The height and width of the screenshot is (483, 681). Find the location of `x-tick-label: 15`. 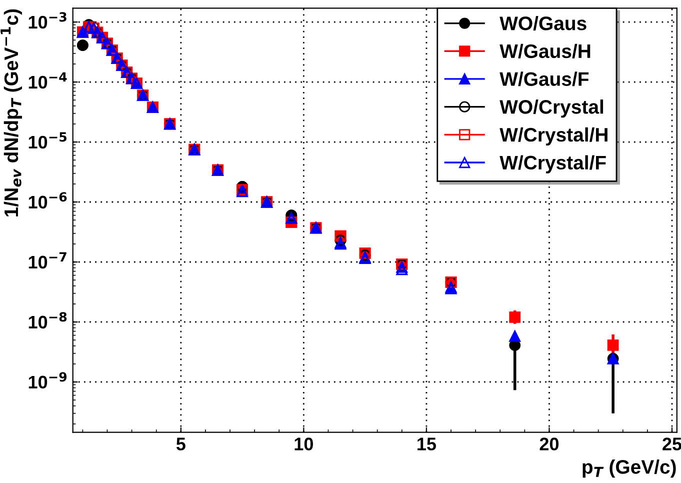

x-tick-label: 15 is located at coordinates (427, 444).